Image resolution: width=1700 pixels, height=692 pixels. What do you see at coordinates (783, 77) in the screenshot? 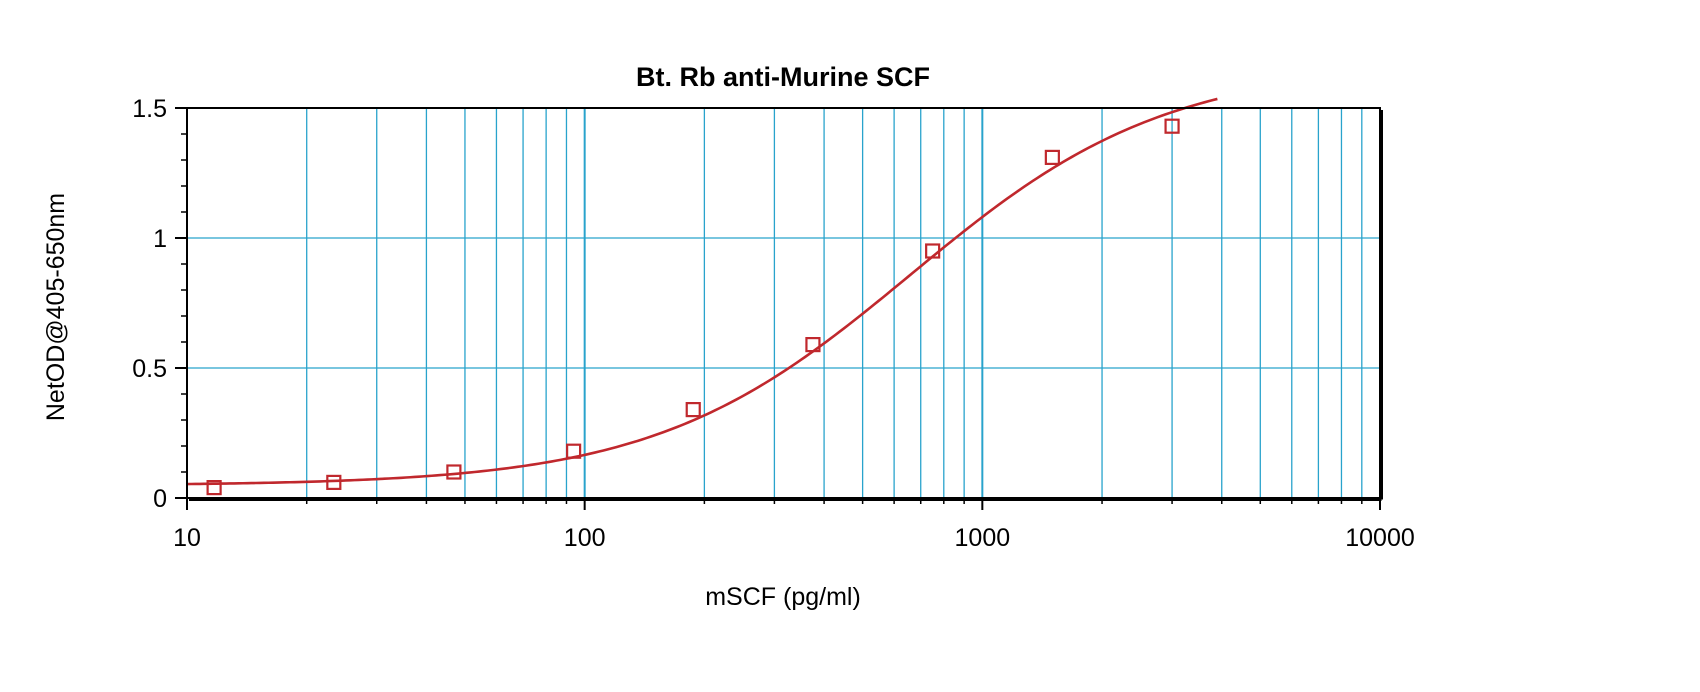
I see `chart-title: Bt. Rb anti-Murine SCF` at bounding box center [783, 77].